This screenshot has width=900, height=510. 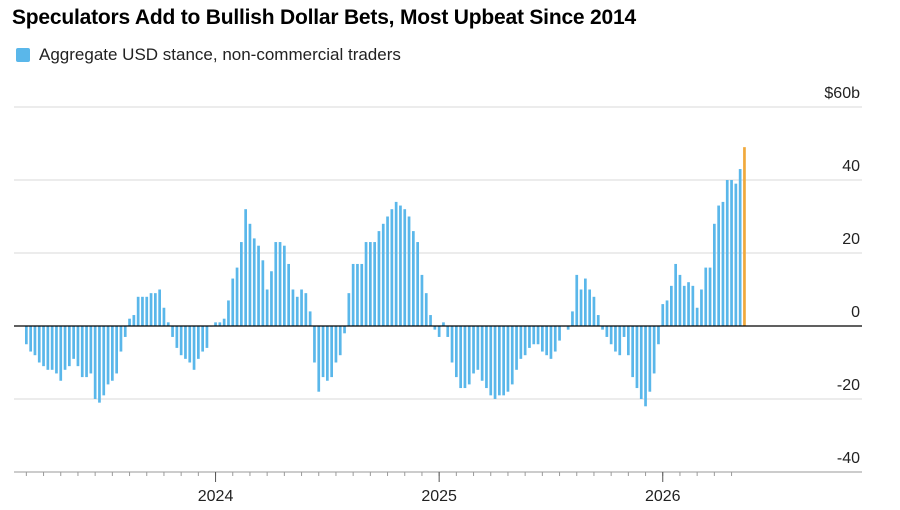 I want to click on y-tick-label: 40, so click(x=851, y=166).